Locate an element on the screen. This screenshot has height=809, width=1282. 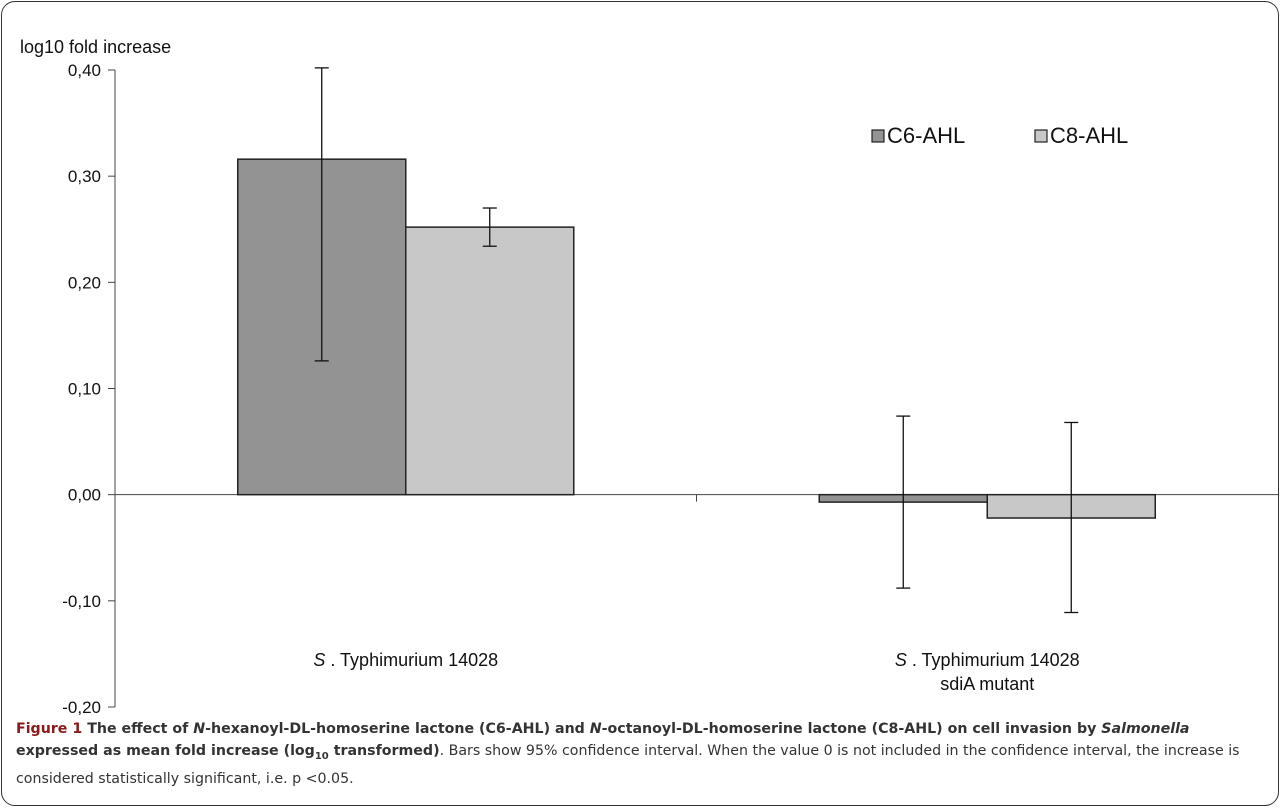
caption-title-part: transformed) is located at coordinates (384, 751).